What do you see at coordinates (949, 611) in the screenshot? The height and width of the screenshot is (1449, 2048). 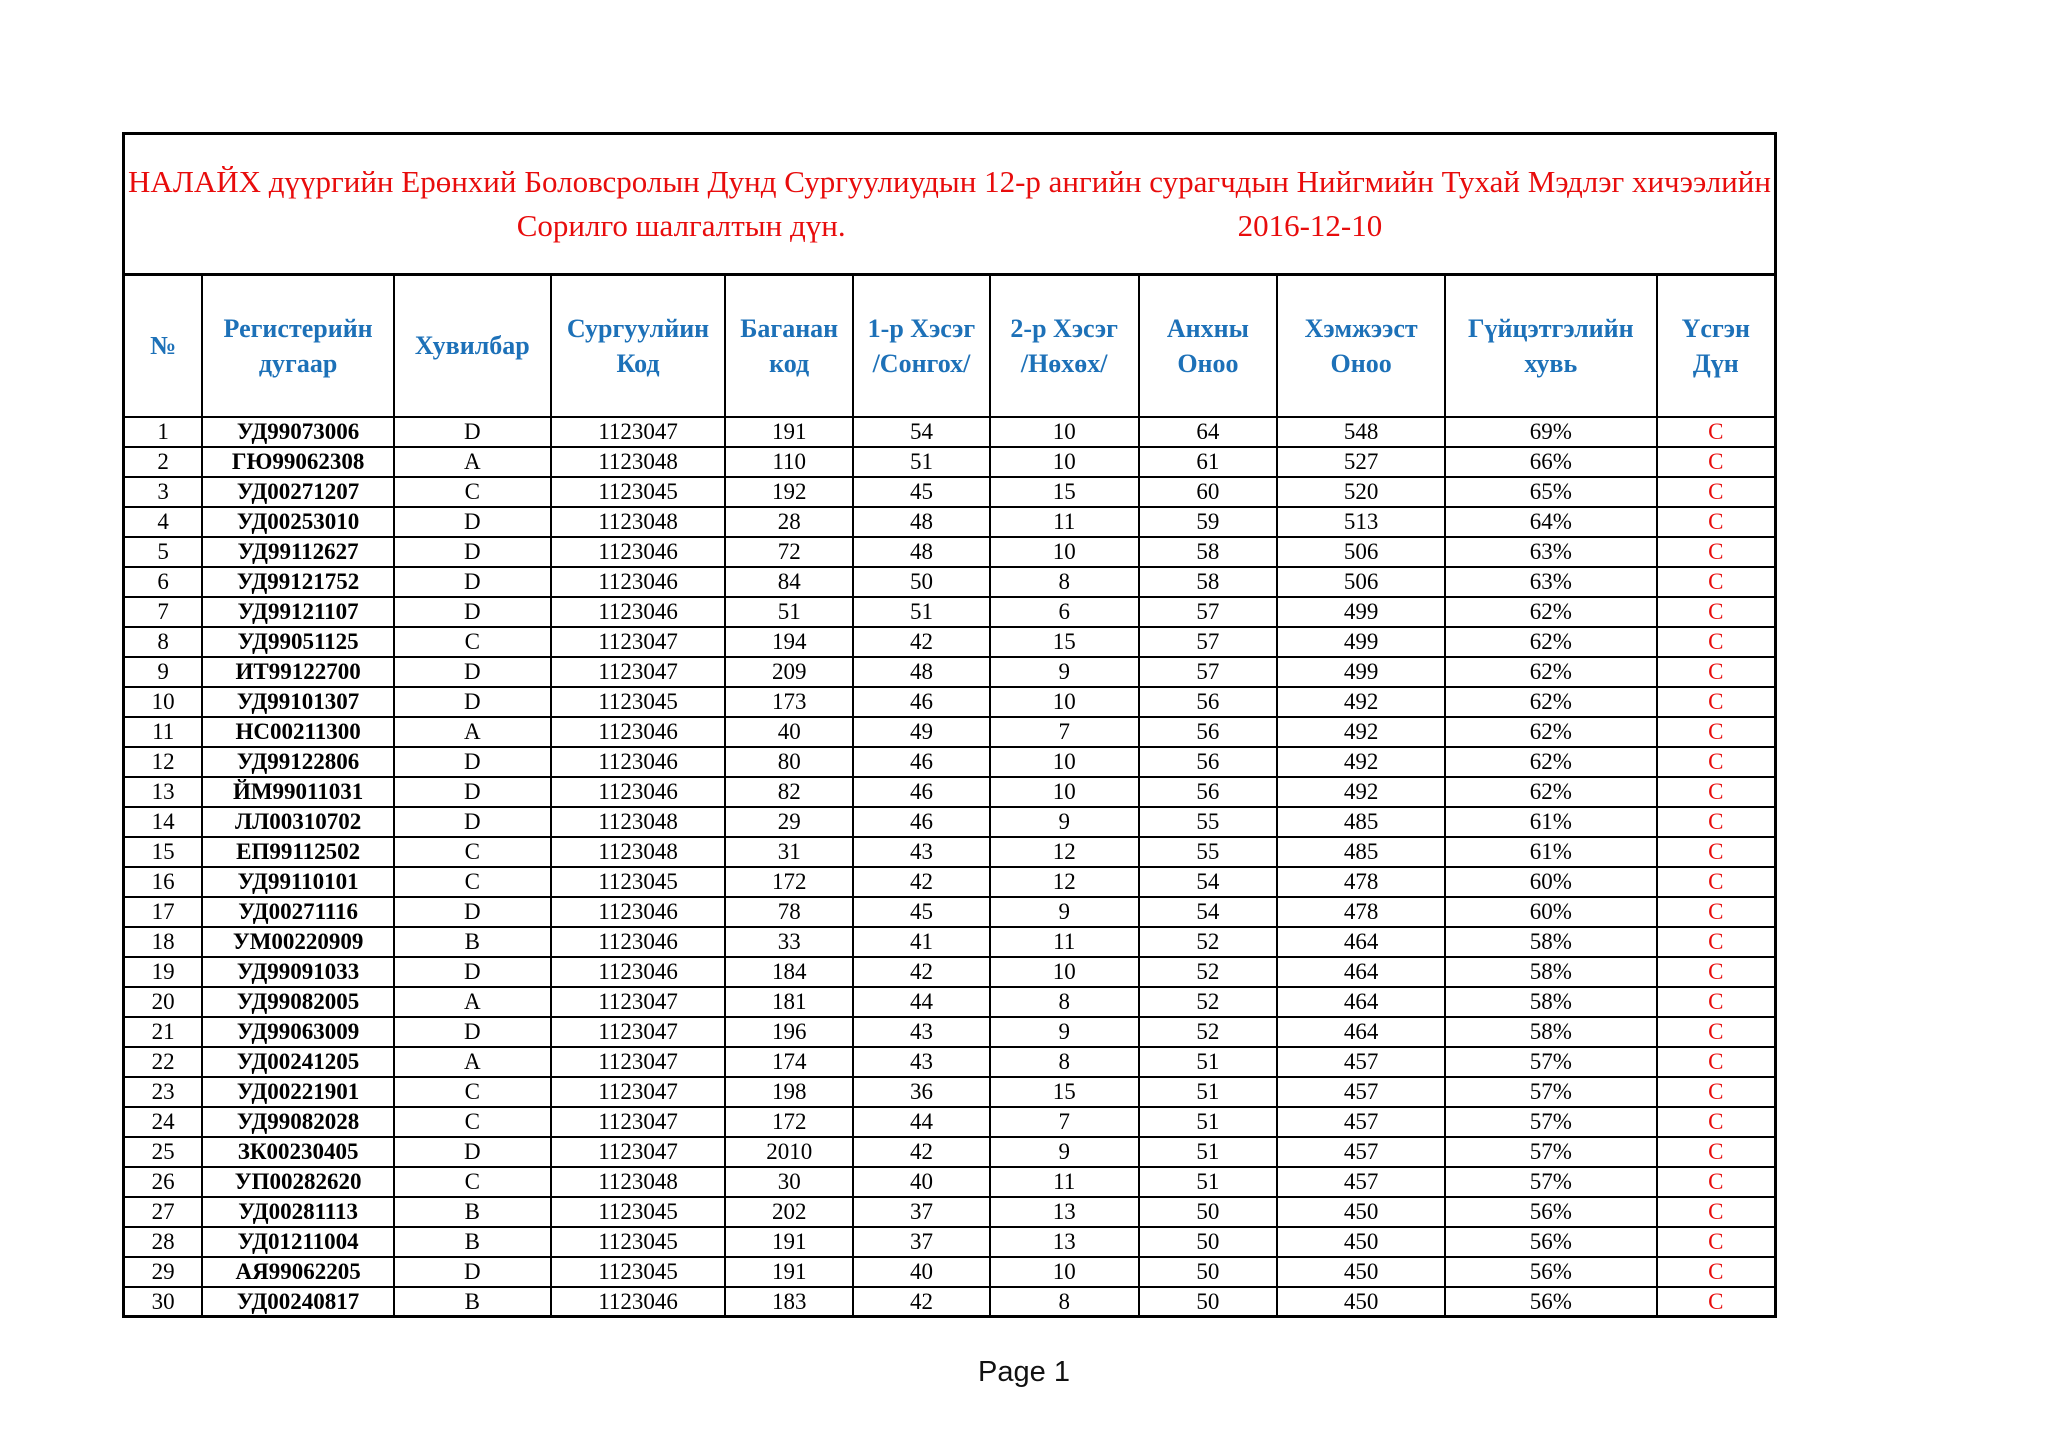 I see `table-row: 7 УД99121107 D 1123046 51 51 6 57 499 62% C` at bounding box center [949, 611].